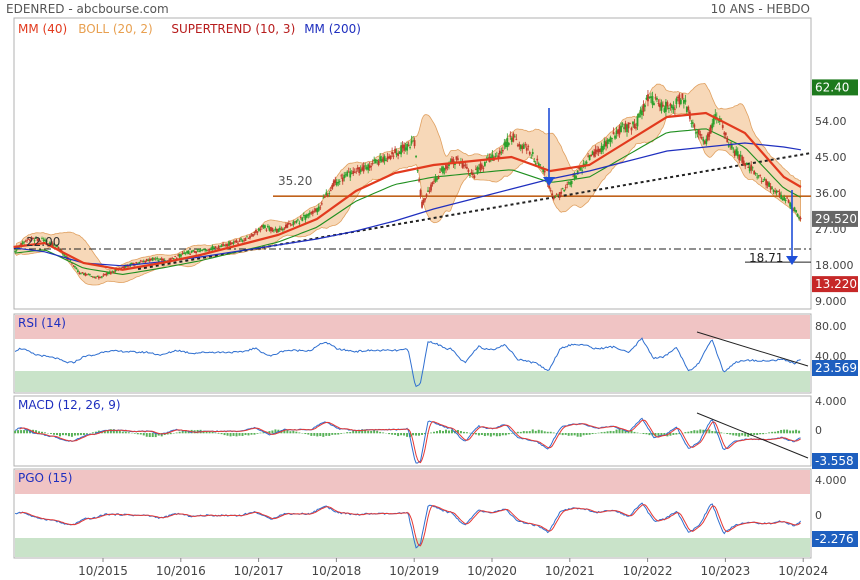 The height and width of the screenshot is (580, 860). I want to click on chart-source-title: EDENRED - abcbourse.com, so click(87, 9).